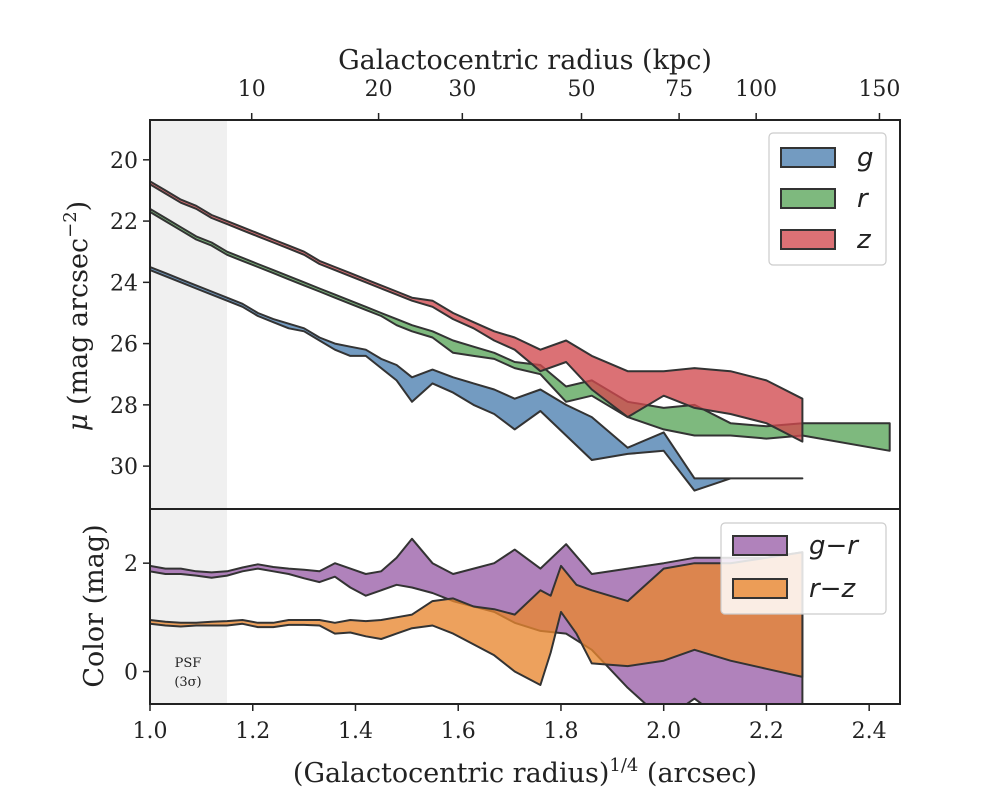  What do you see at coordinates (525, 60) in the screenshot?
I see `top-axis-title: Galactocentric radius (kpc)` at bounding box center [525, 60].